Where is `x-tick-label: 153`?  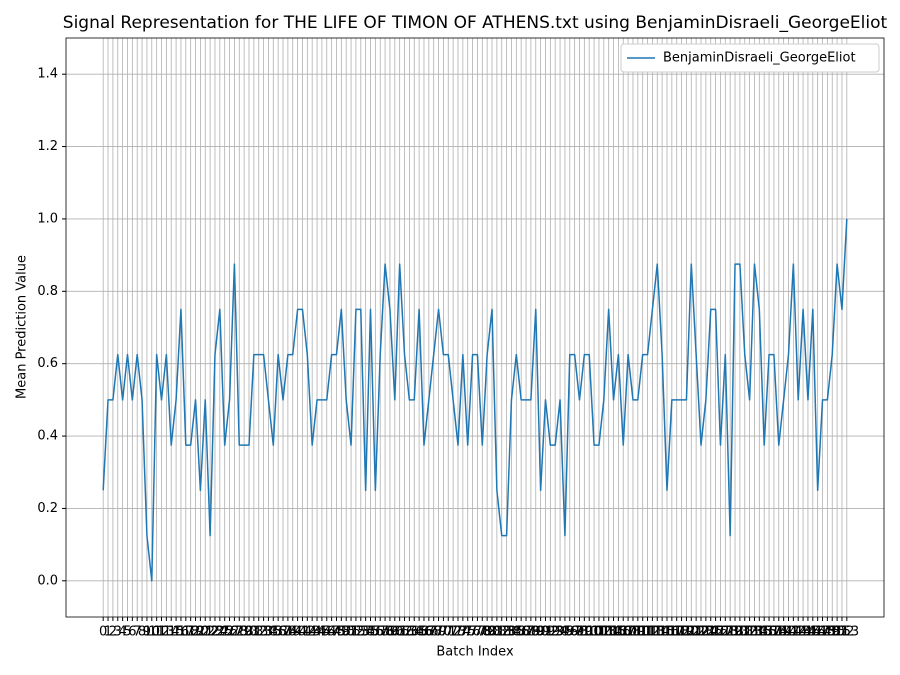
x-tick-label: 153 is located at coordinates (846, 632).